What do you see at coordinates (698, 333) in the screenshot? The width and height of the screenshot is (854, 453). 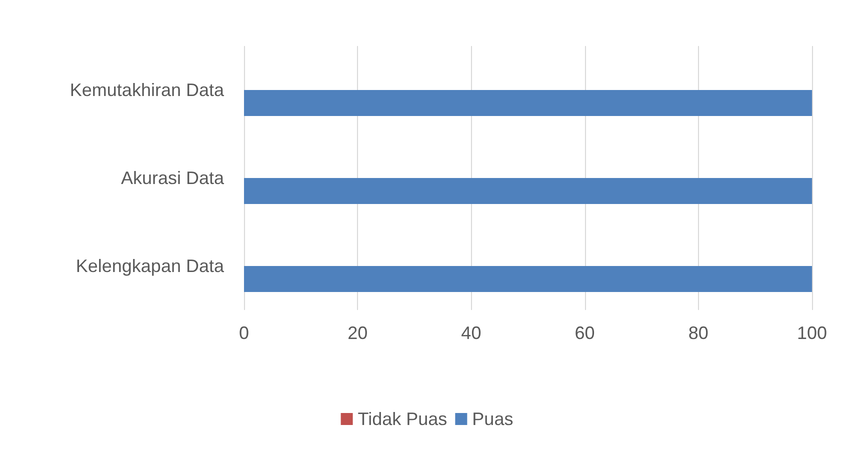 I see `x-tick-label: 80` at bounding box center [698, 333].